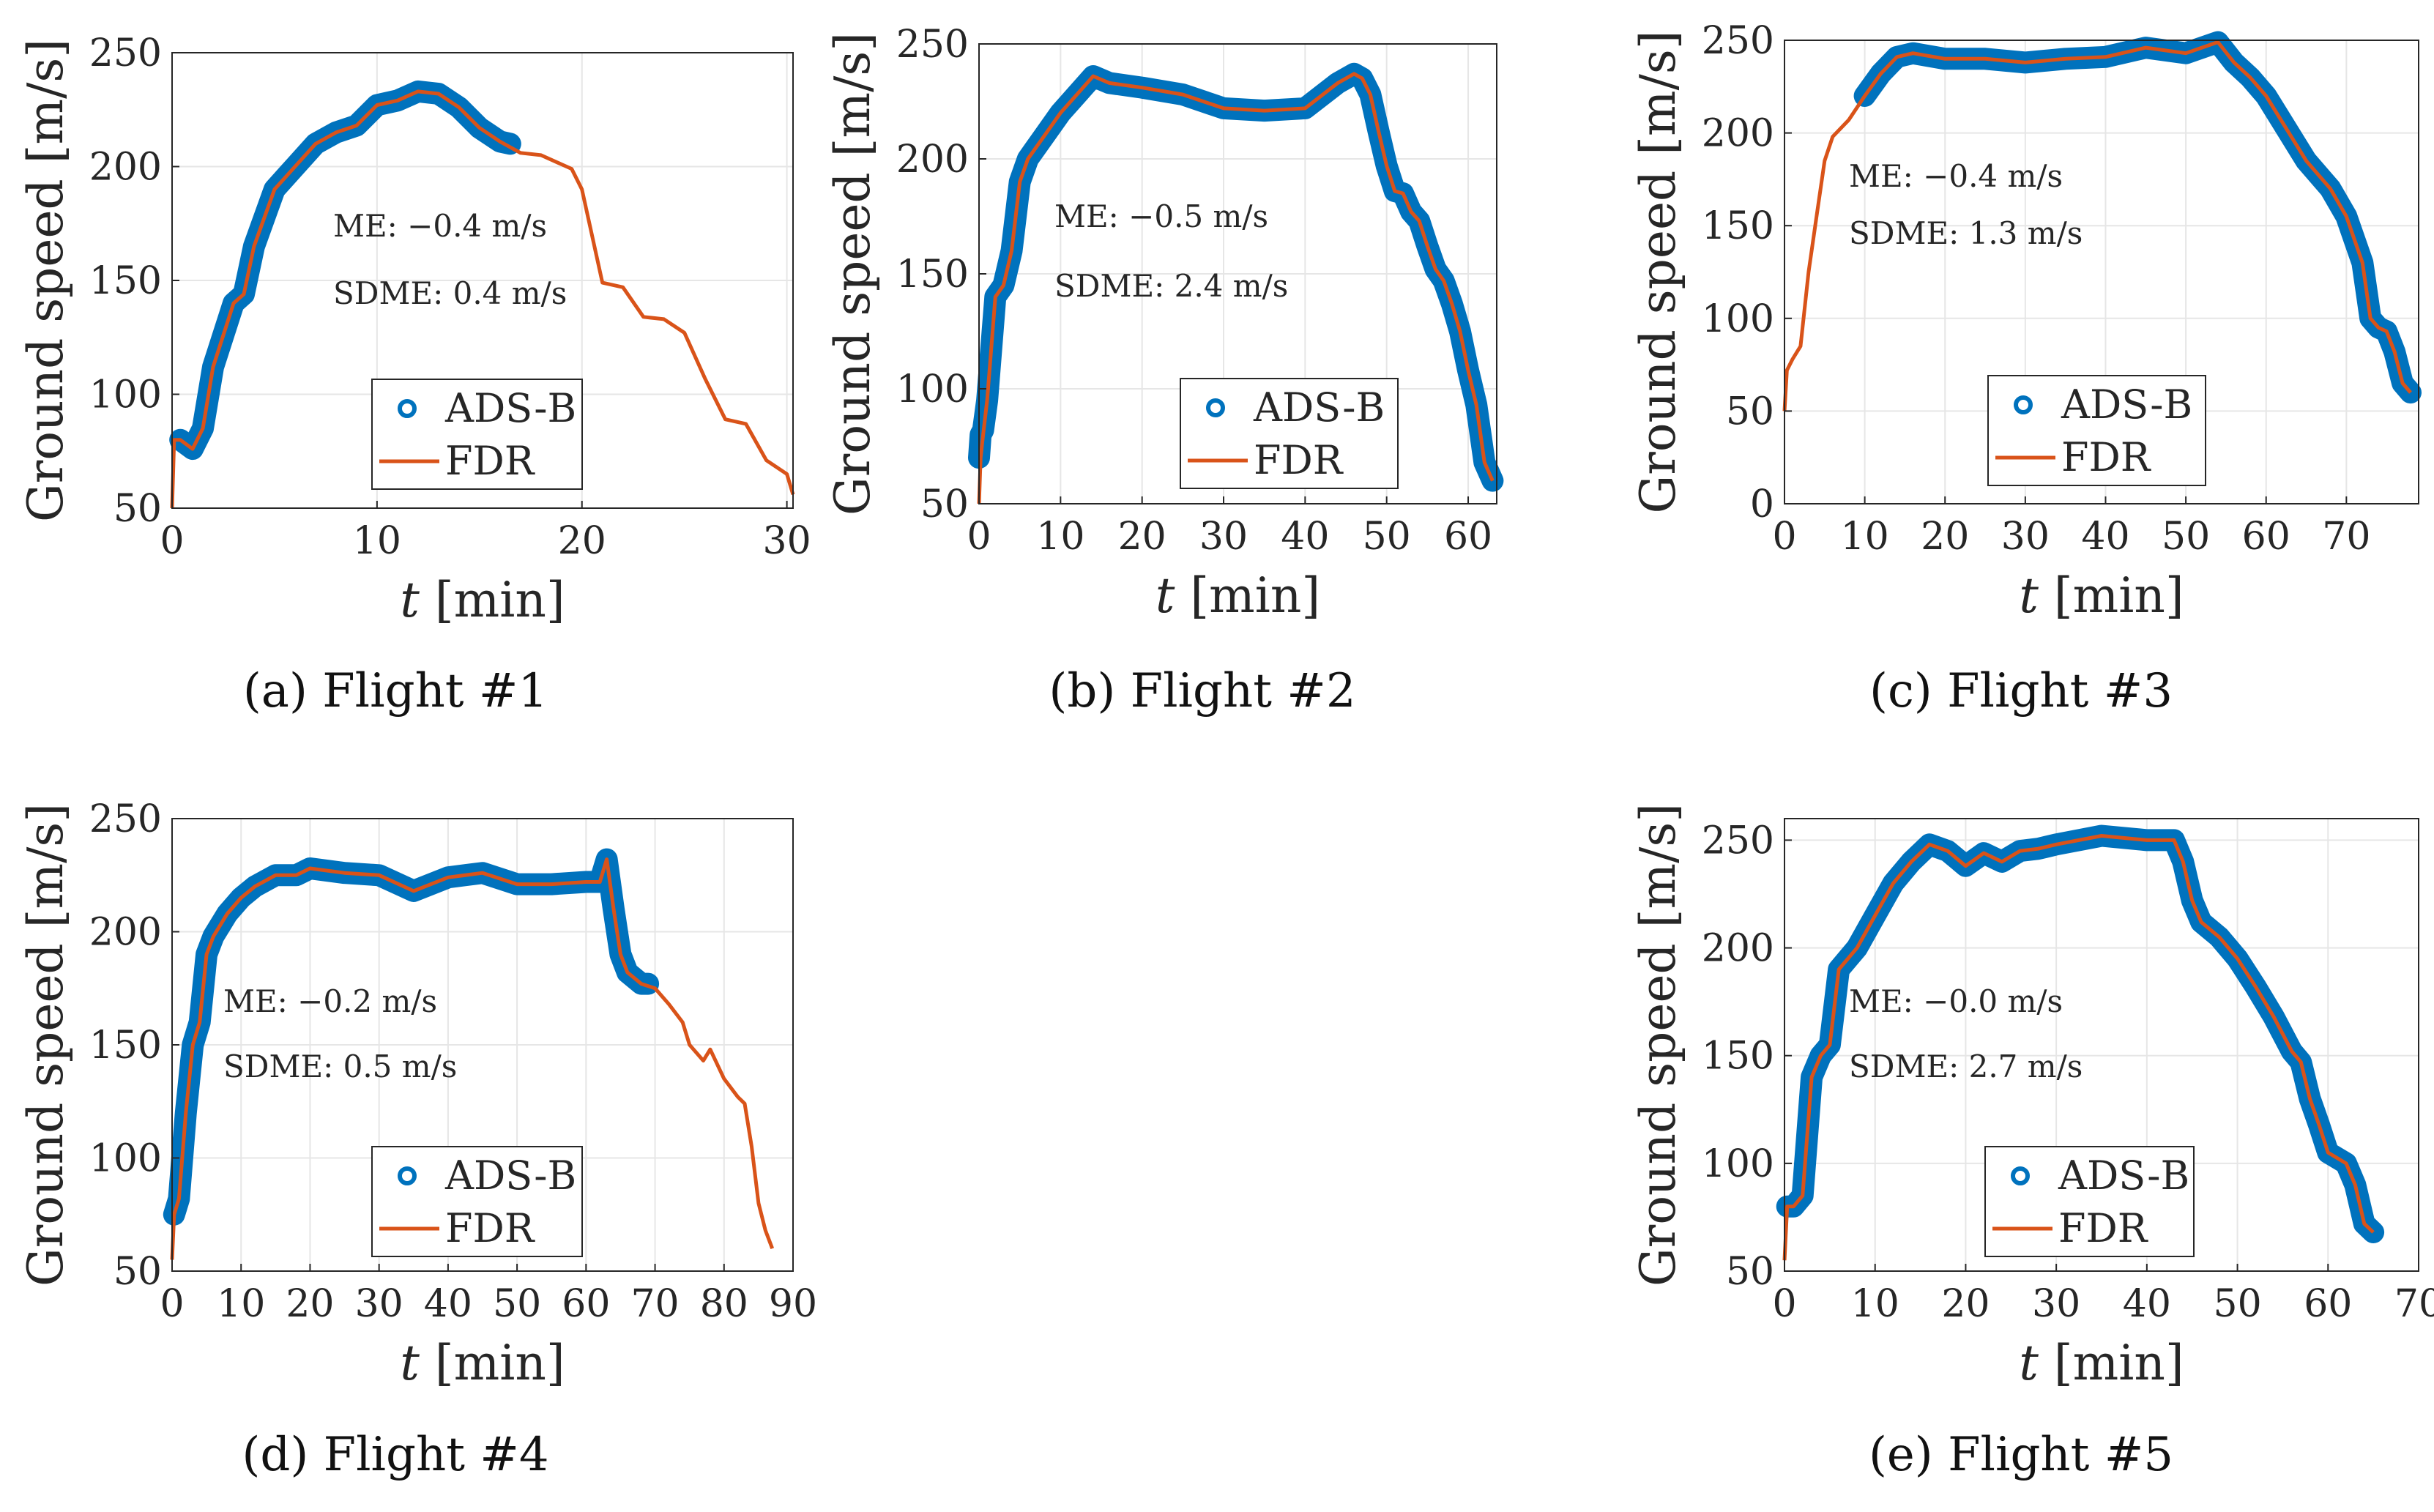 The height and width of the screenshot is (1512, 2434). I want to click on panel-caption-letter: (c), so click(1901, 691).